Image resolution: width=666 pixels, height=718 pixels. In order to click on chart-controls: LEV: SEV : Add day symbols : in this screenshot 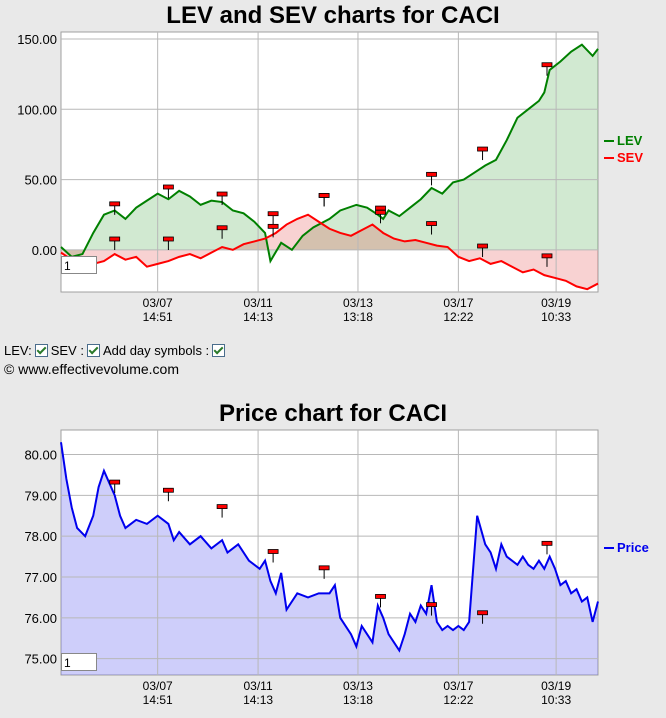, I will do `click(115, 350)`.